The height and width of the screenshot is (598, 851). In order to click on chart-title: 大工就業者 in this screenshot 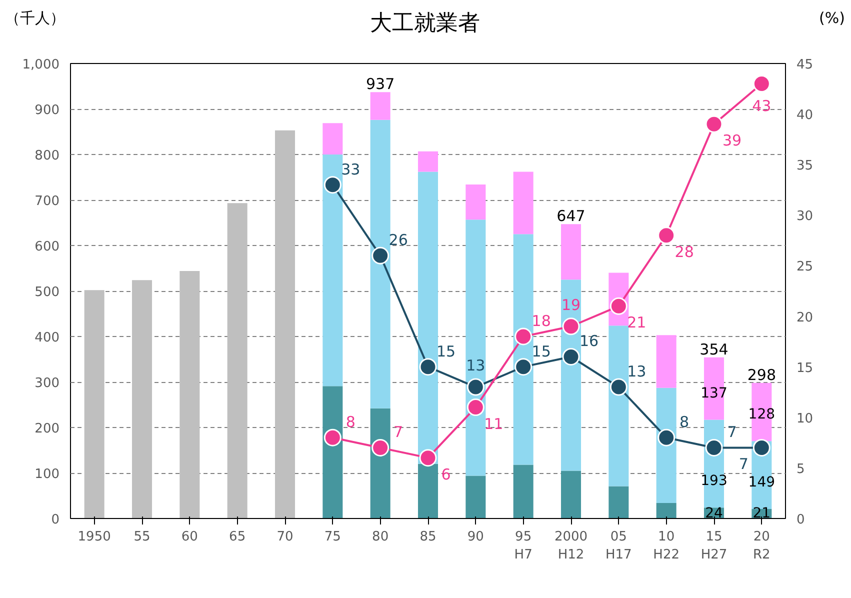, I will do `click(425, 24)`.